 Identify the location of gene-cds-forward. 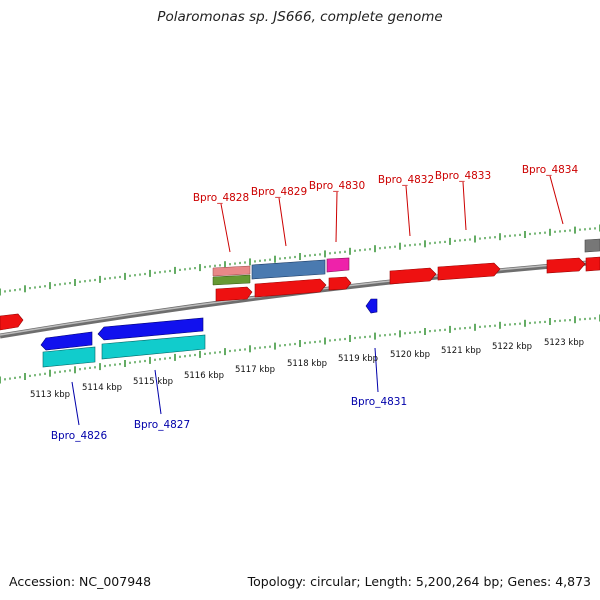
(12, 322).